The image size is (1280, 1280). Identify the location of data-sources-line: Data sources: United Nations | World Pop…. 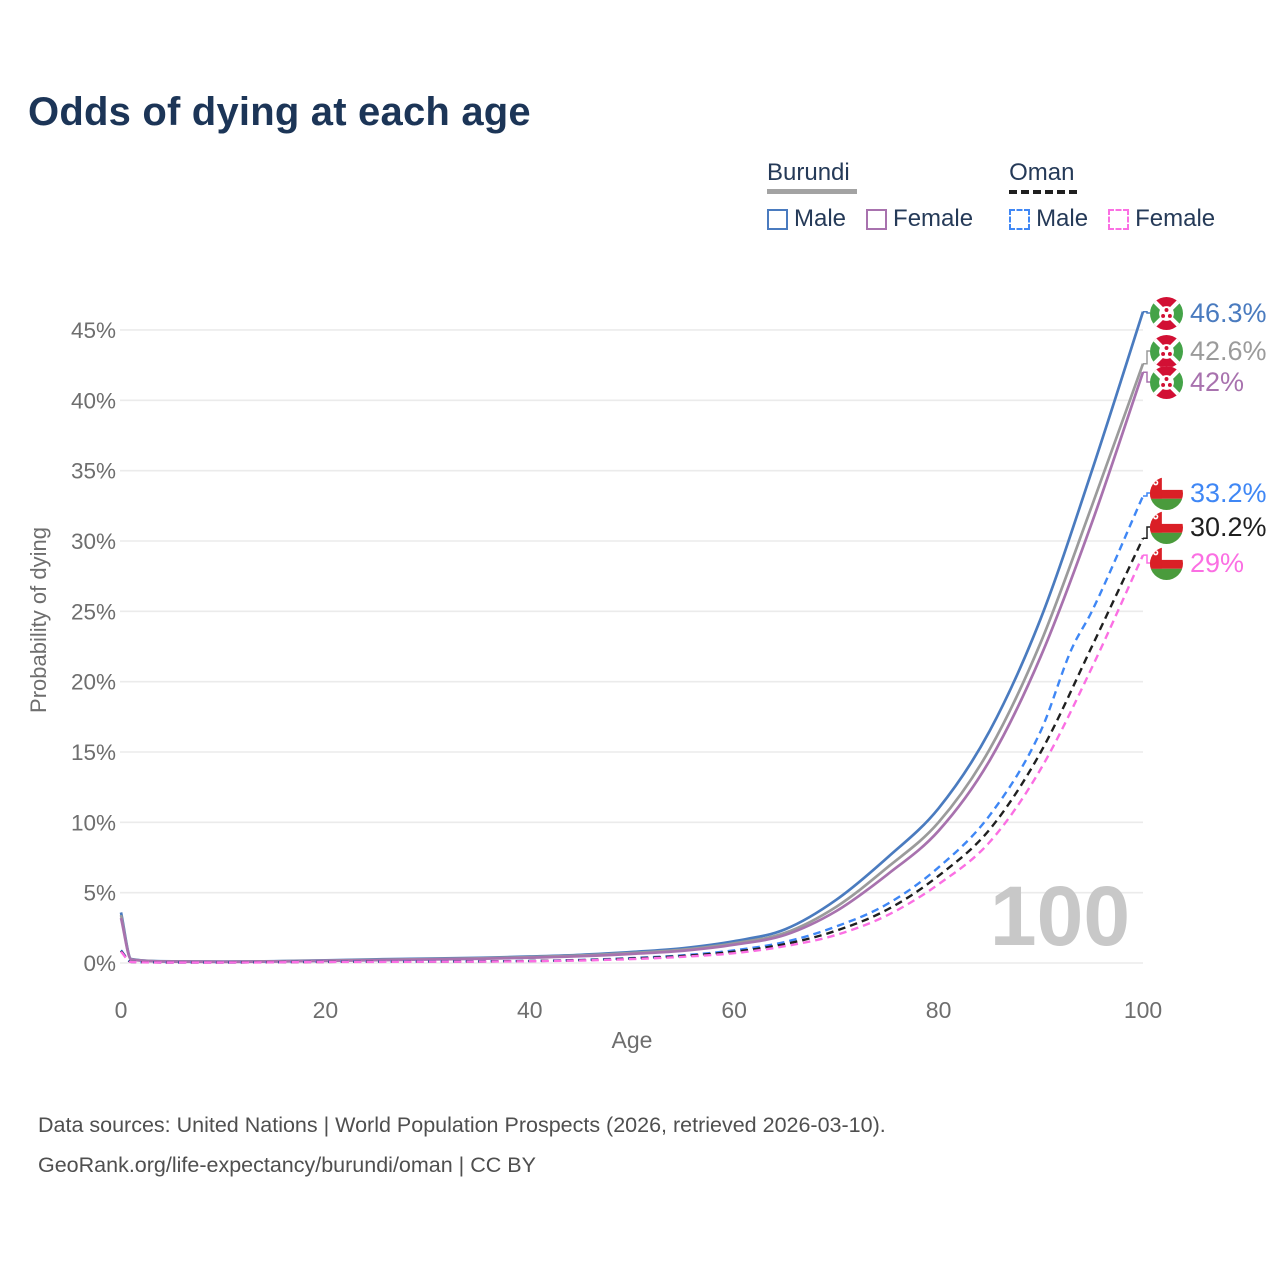
(462, 1125).